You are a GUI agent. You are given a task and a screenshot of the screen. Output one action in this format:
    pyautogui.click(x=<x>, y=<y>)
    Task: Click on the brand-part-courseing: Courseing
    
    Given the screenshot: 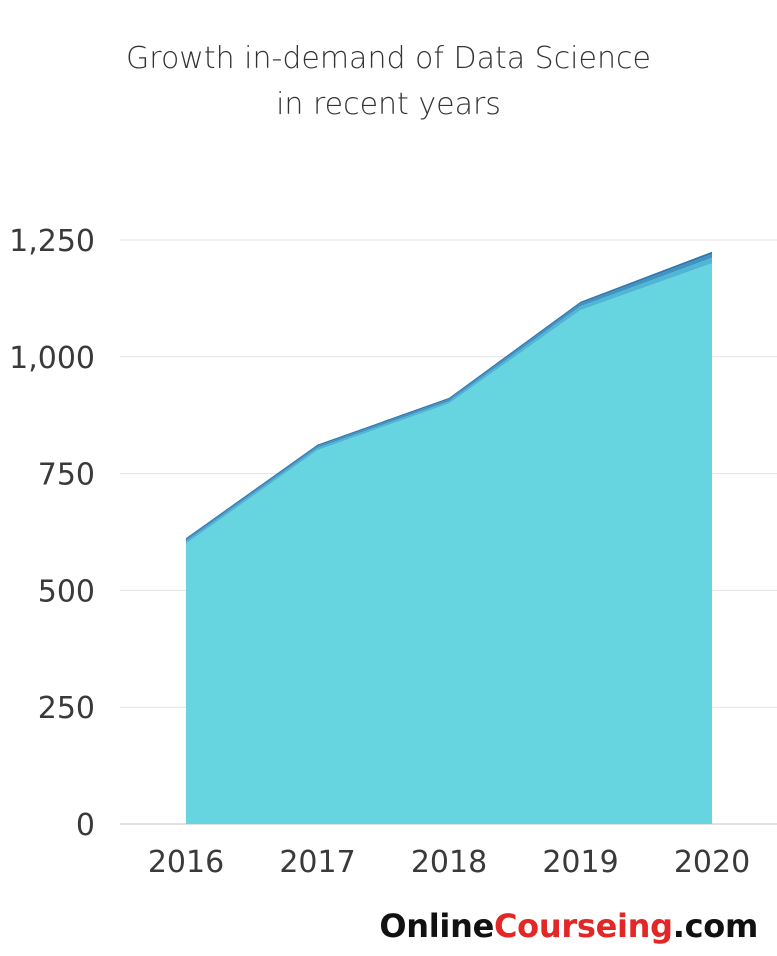 What is the action you would take?
    pyautogui.click(x=583, y=926)
    